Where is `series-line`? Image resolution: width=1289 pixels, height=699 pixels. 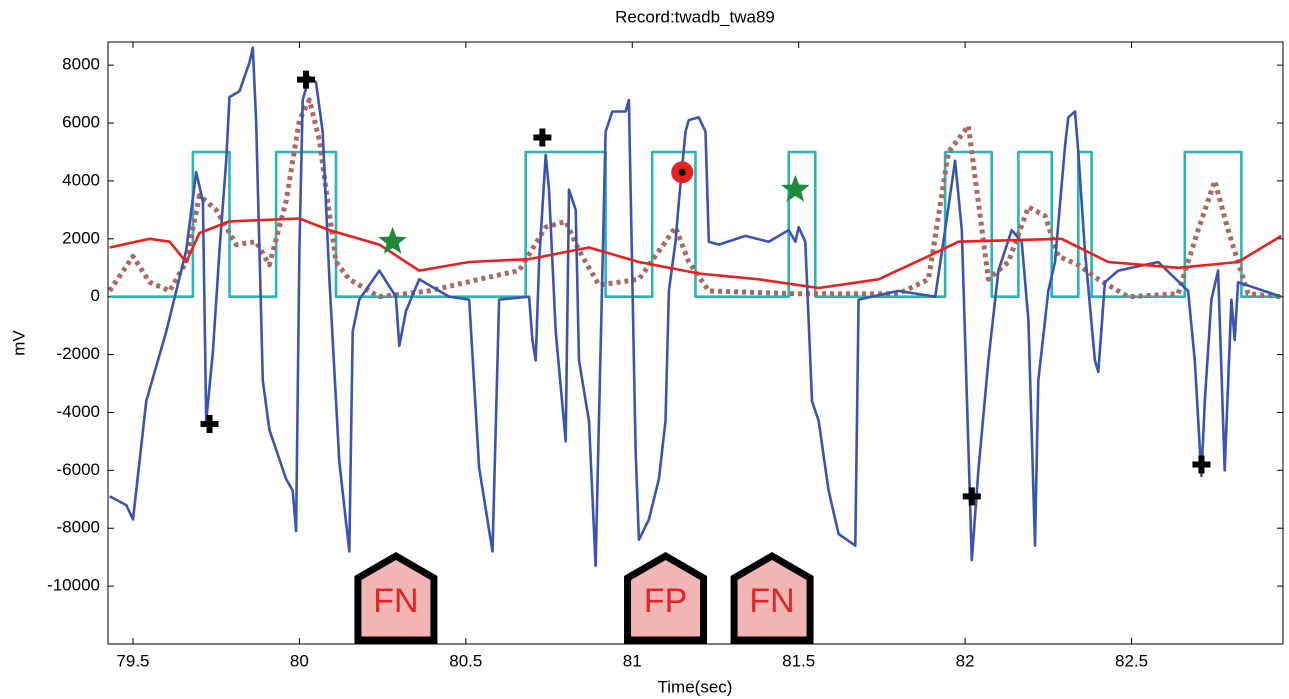 series-line is located at coordinates (695, 253).